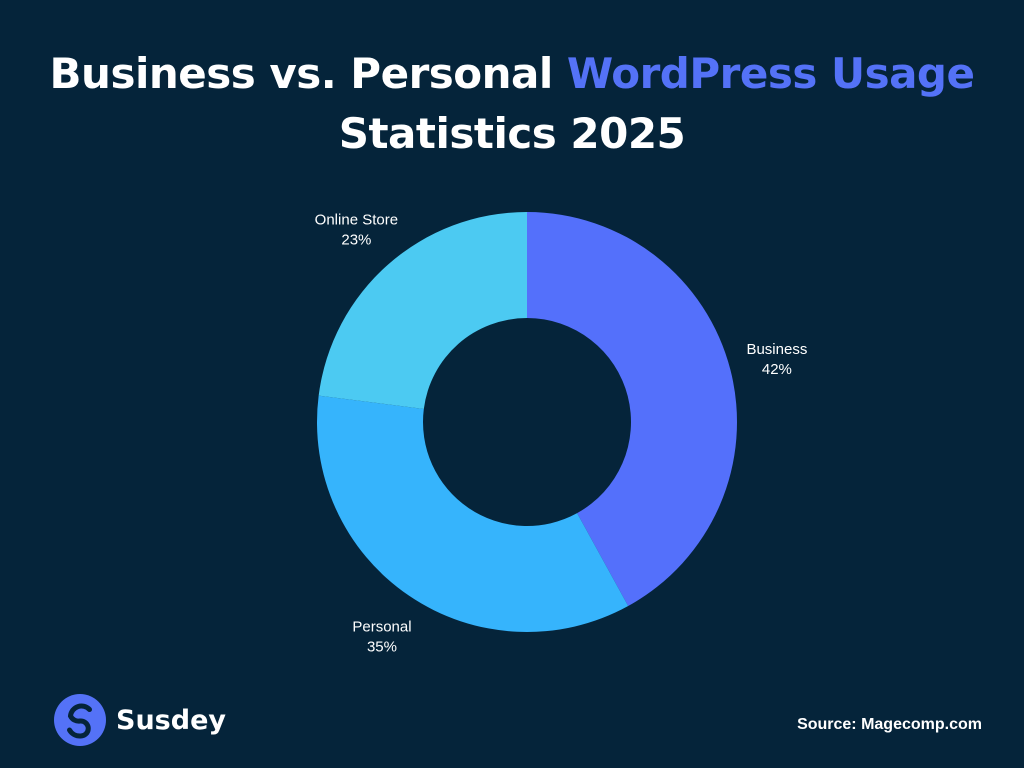 The width and height of the screenshot is (1024, 768). Describe the element at coordinates (473, 513) in the screenshot. I see `slice-personal` at that location.